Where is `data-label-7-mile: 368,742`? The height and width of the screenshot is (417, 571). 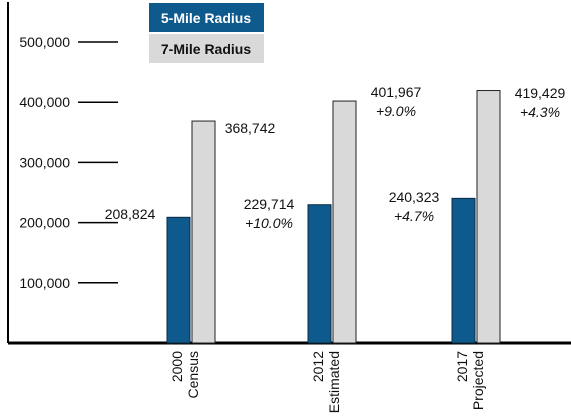
data-label-7-mile: 368,742 is located at coordinates (250, 128).